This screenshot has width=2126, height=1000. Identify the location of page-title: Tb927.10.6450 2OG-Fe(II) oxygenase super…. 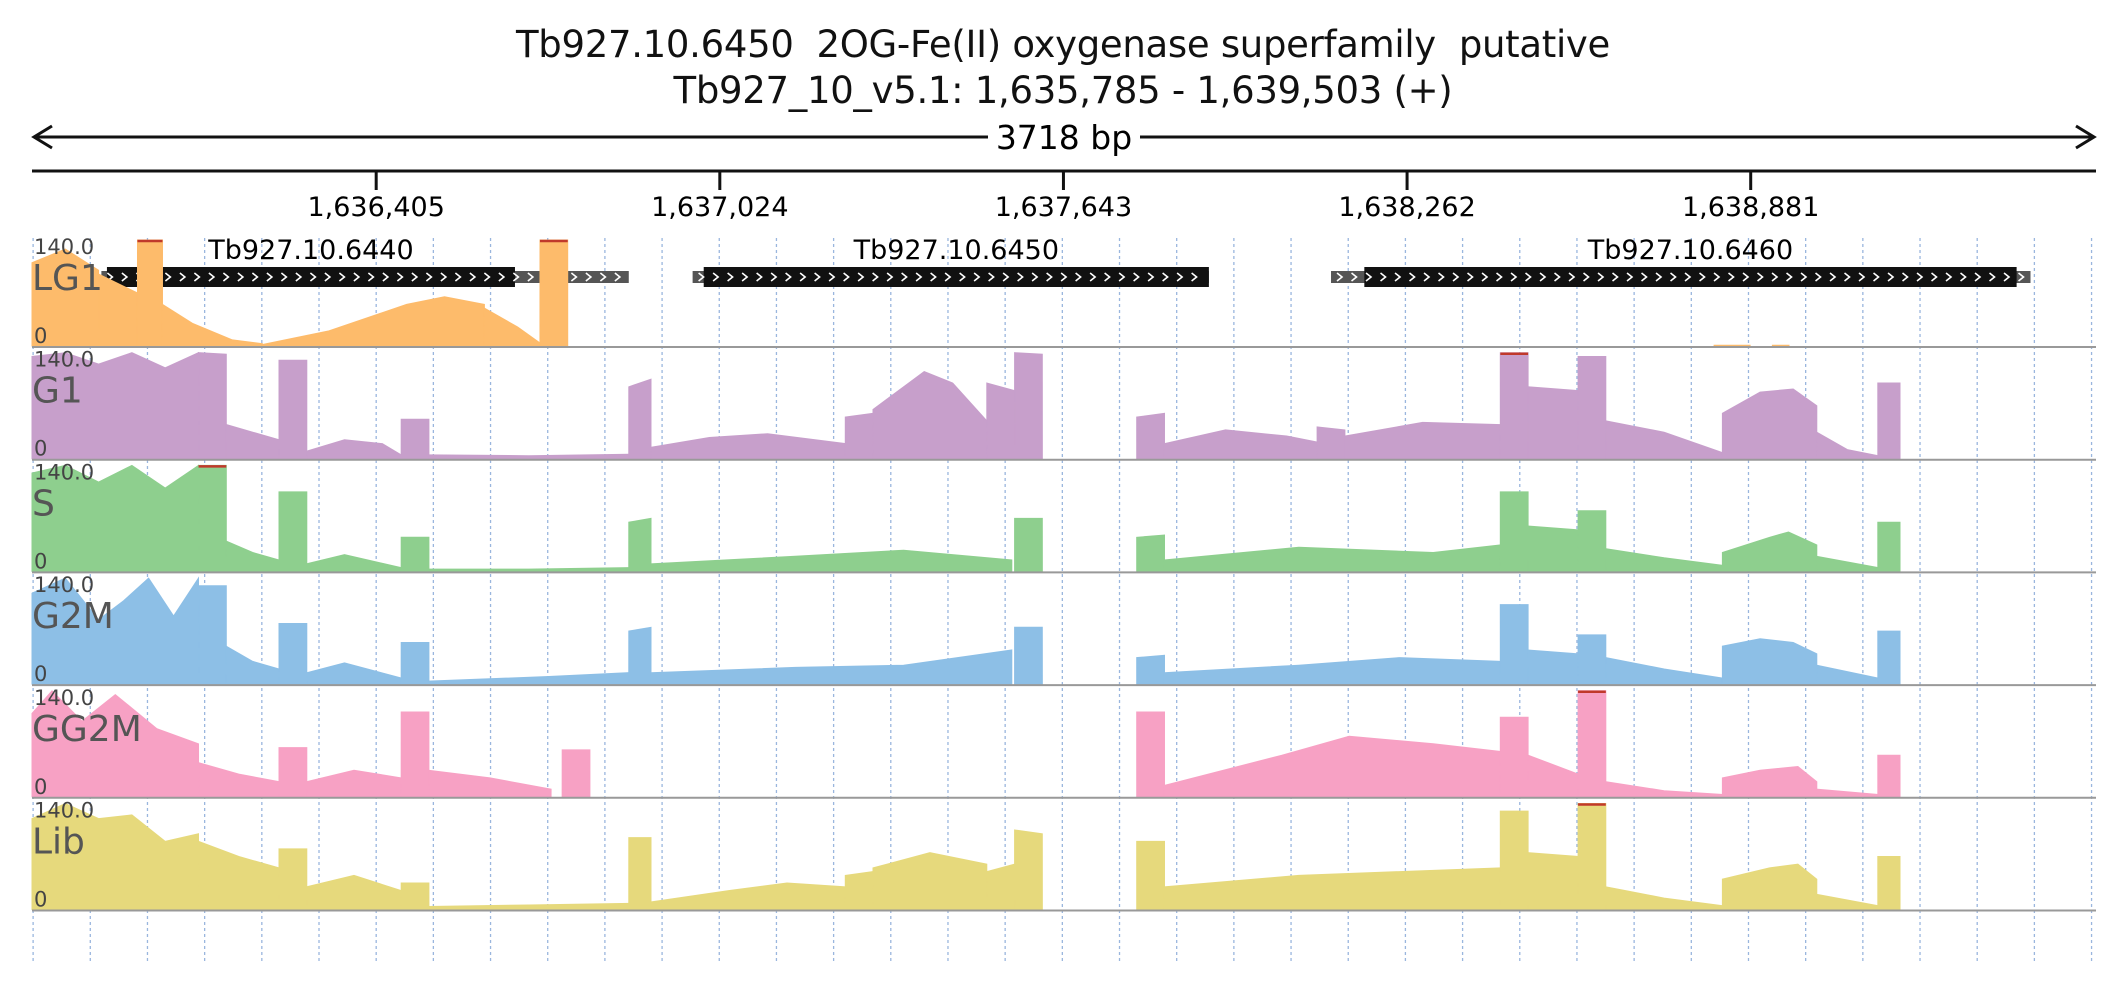
(1062, 44).